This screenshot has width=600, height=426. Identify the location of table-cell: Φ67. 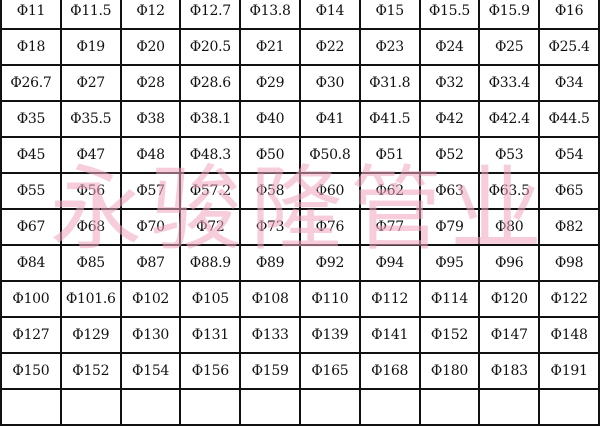
(31, 227).